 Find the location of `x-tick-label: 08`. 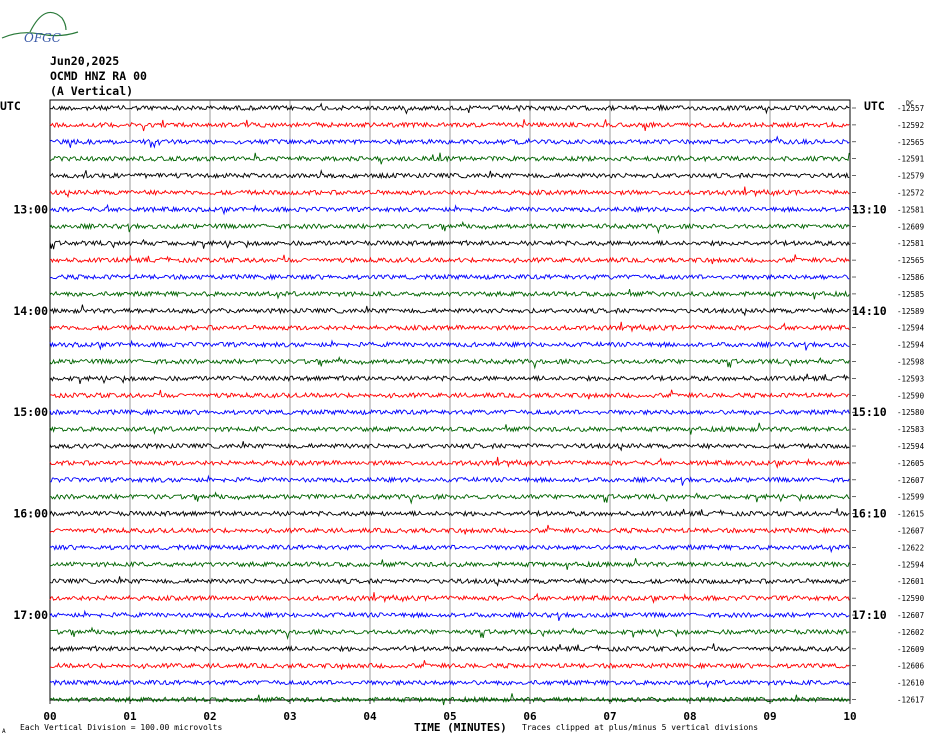

x-tick-label: 08 is located at coordinates (689, 716).